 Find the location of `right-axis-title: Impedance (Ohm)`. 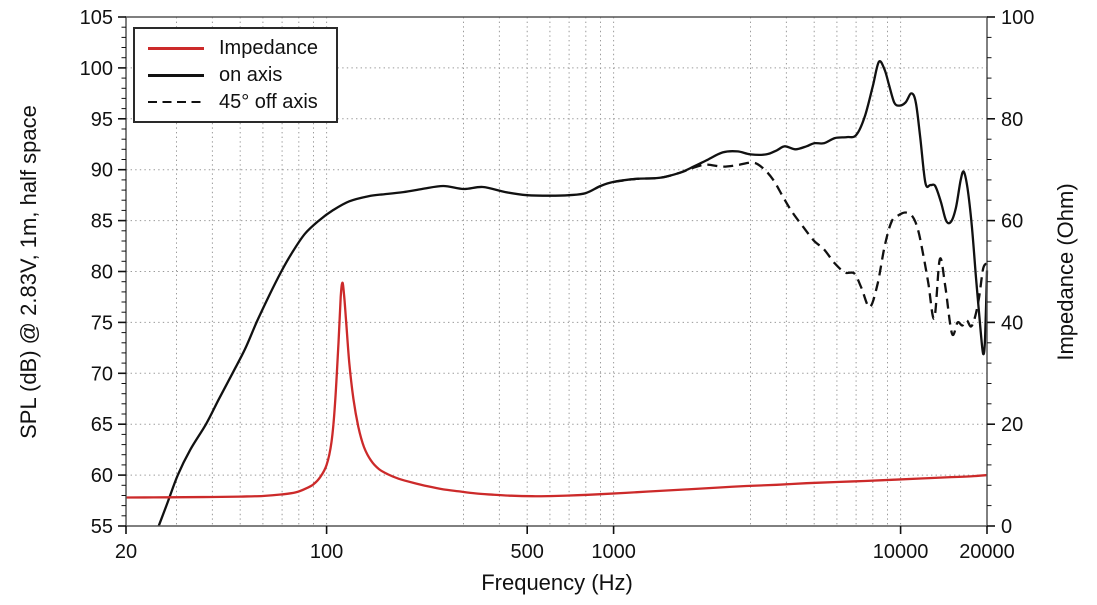

right-axis-title: Impedance (Ohm) is located at coordinates (1065, 272).